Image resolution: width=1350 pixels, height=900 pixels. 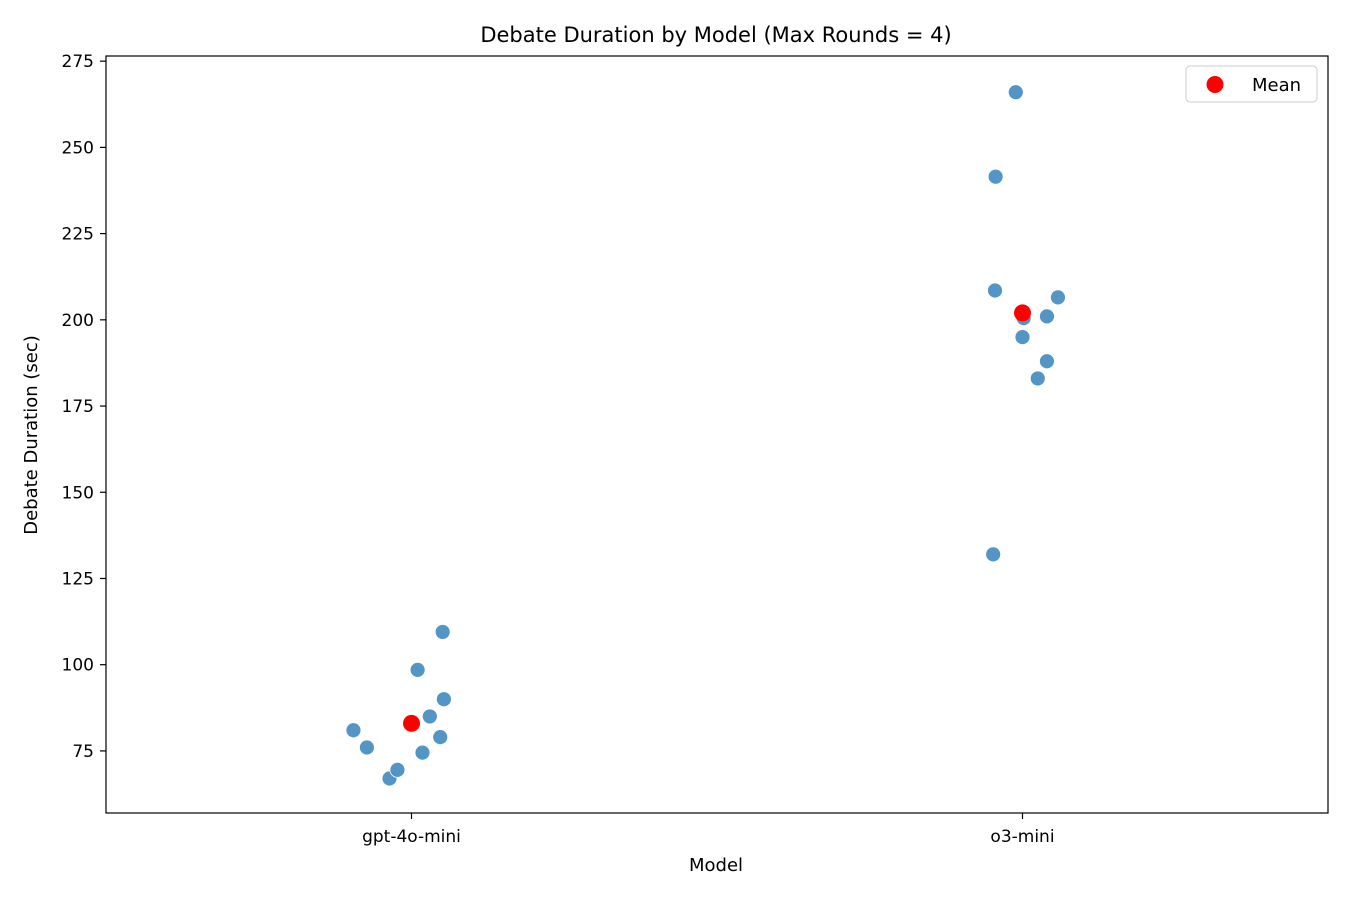 I want to click on y-tick-label: 250, so click(x=78, y=148).